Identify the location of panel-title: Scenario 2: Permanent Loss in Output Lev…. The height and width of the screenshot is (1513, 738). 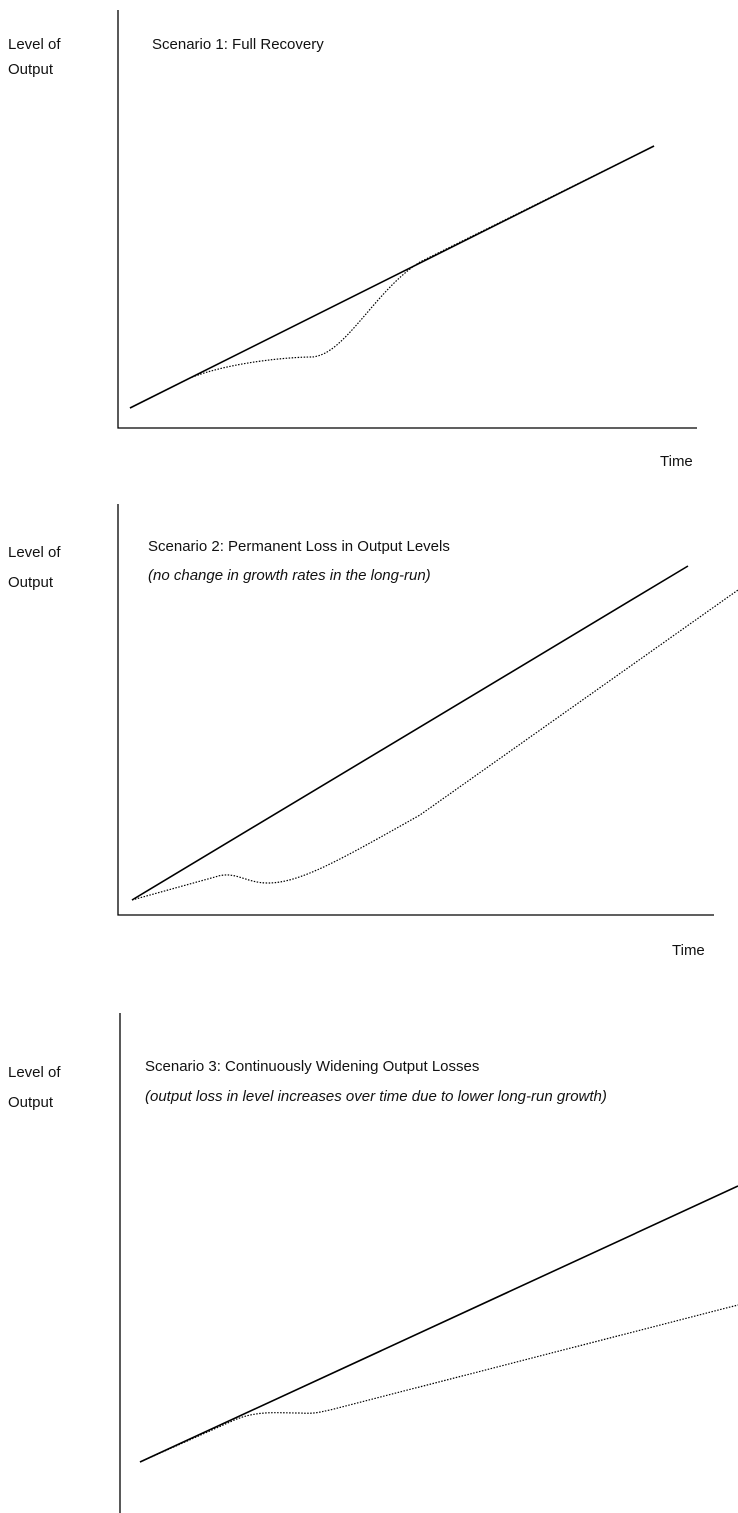
(299, 546).